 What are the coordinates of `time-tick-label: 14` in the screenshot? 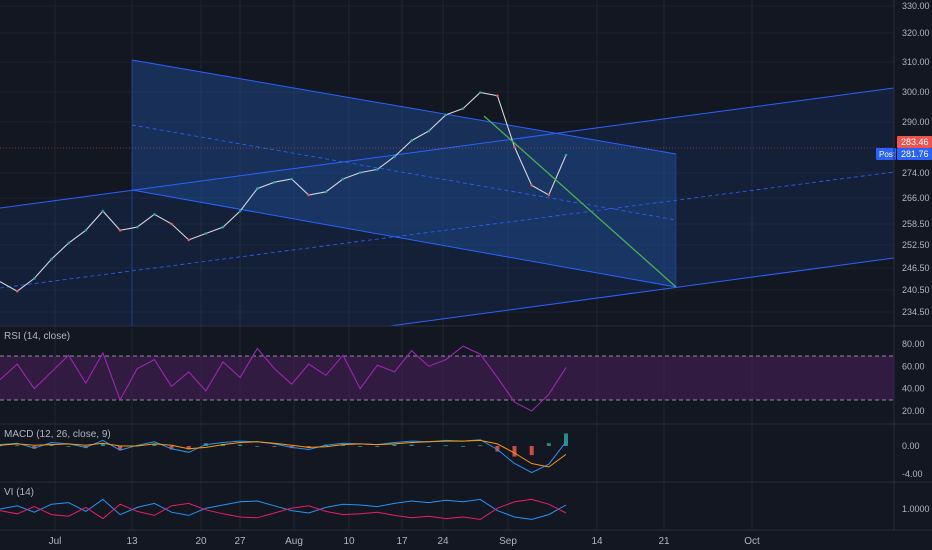 It's located at (597, 541).